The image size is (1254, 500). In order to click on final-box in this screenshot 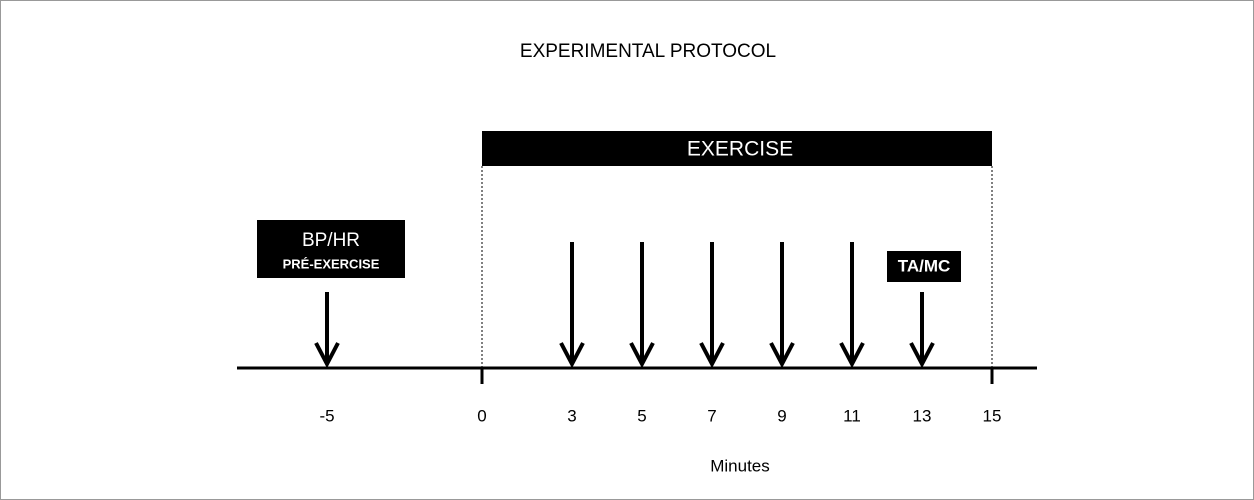, I will do `click(924, 266)`.